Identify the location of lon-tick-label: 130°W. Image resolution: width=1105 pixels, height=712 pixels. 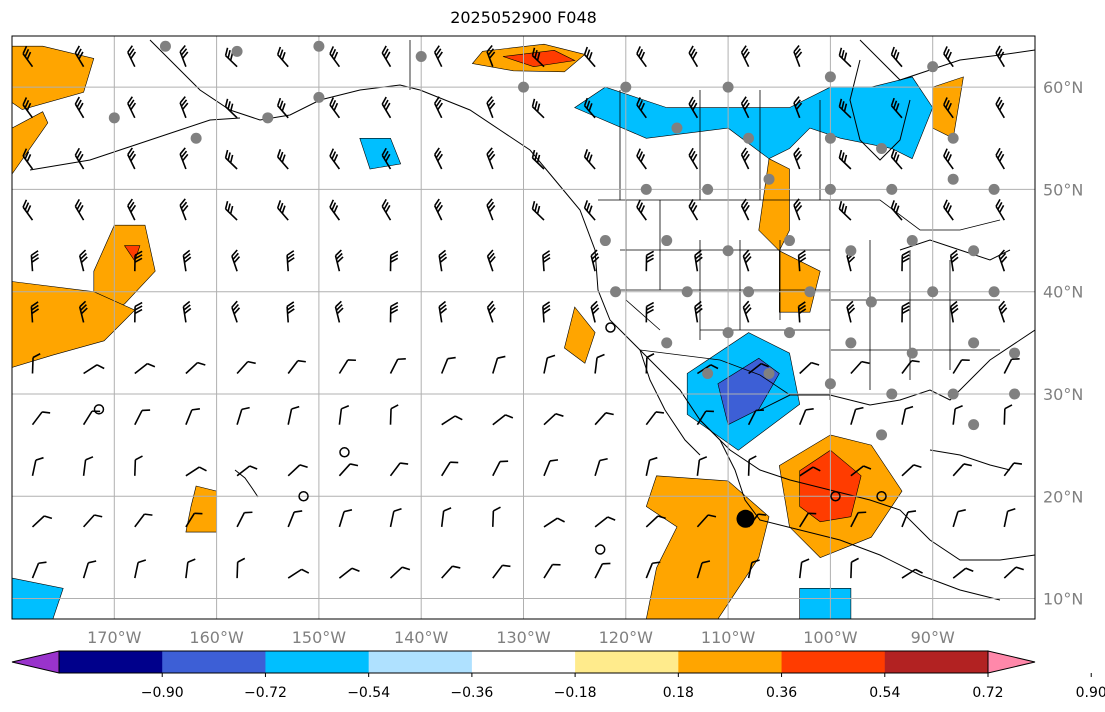
(523, 637).